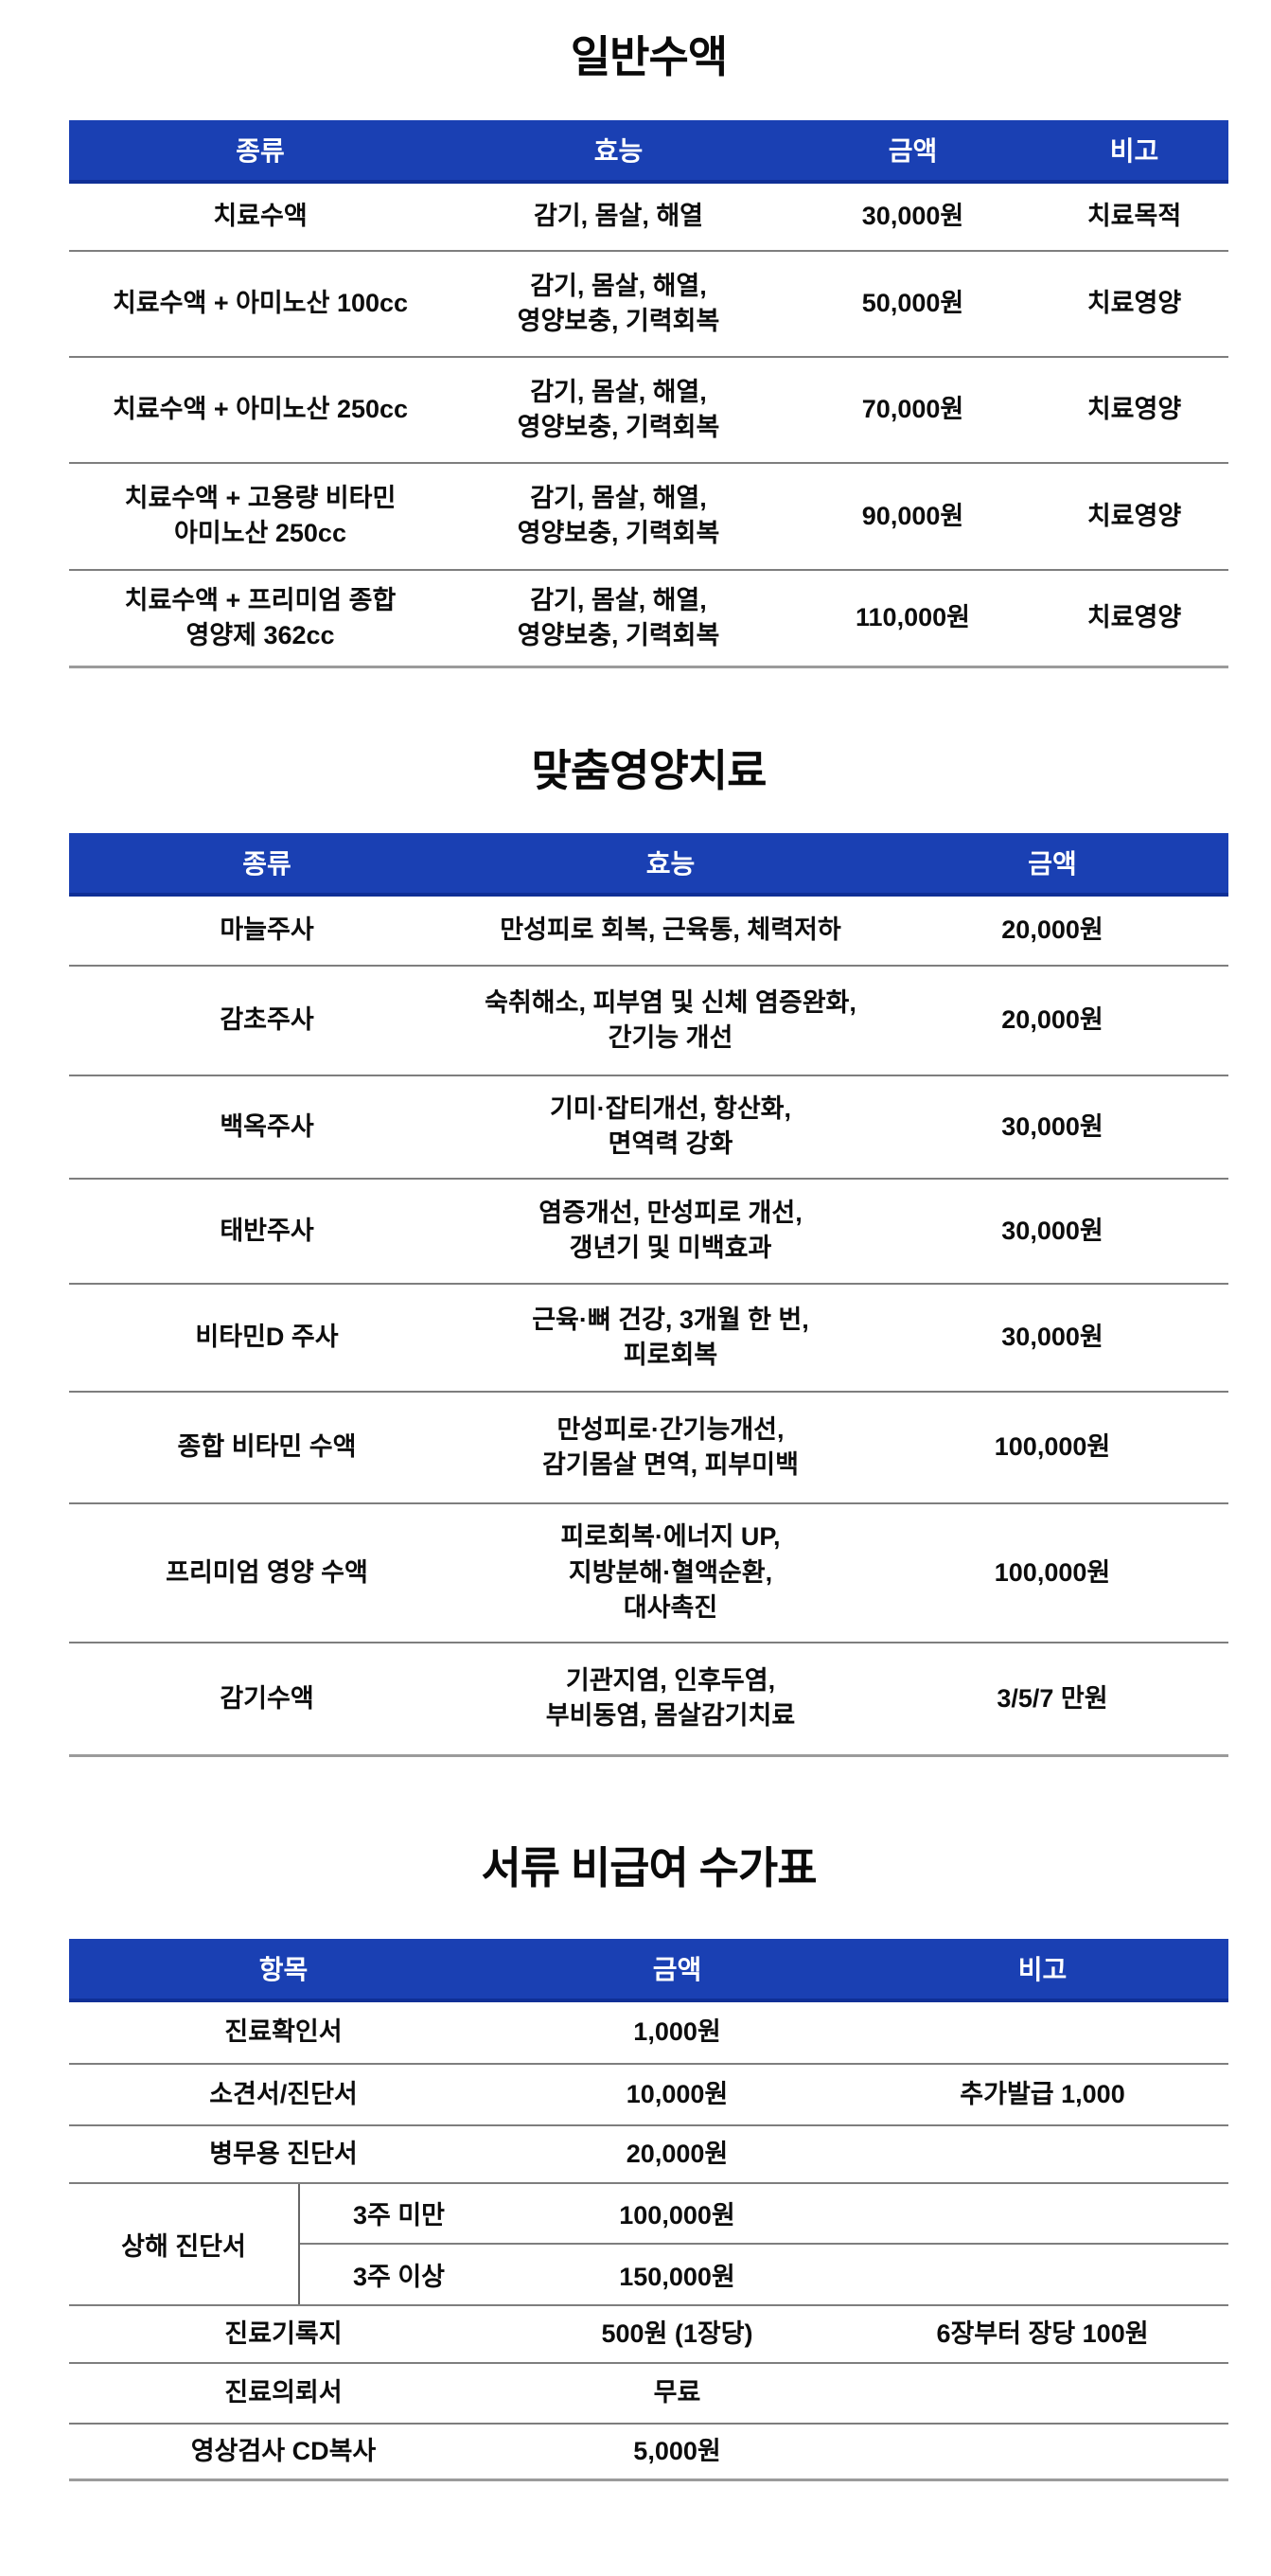 Image resolution: width=1271 pixels, height=2576 pixels. What do you see at coordinates (267, 1230) in the screenshot?
I see `cell-type: 태반주사` at bounding box center [267, 1230].